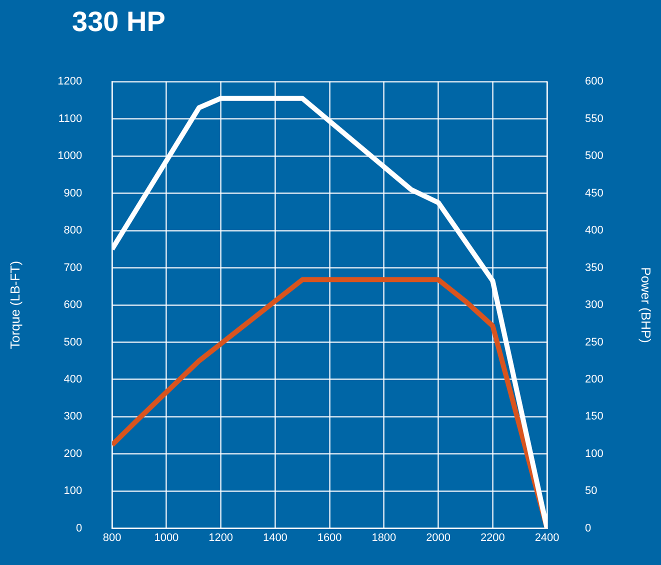 The width and height of the screenshot is (661, 565). What do you see at coordinates (112, 538) in the screenshot?
I see `x-tick-label: 800` at bounding box center [112, 538].